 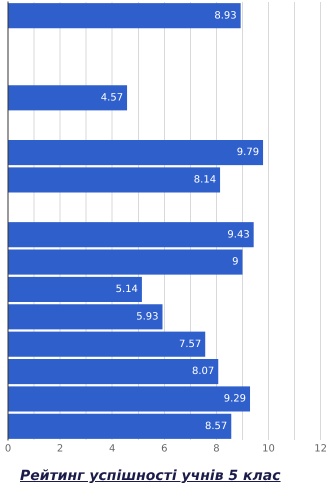 What do you see at coordinates (235, 262) in the screenshot?
I see `data-label: 9` at bounding box center [235, 262].